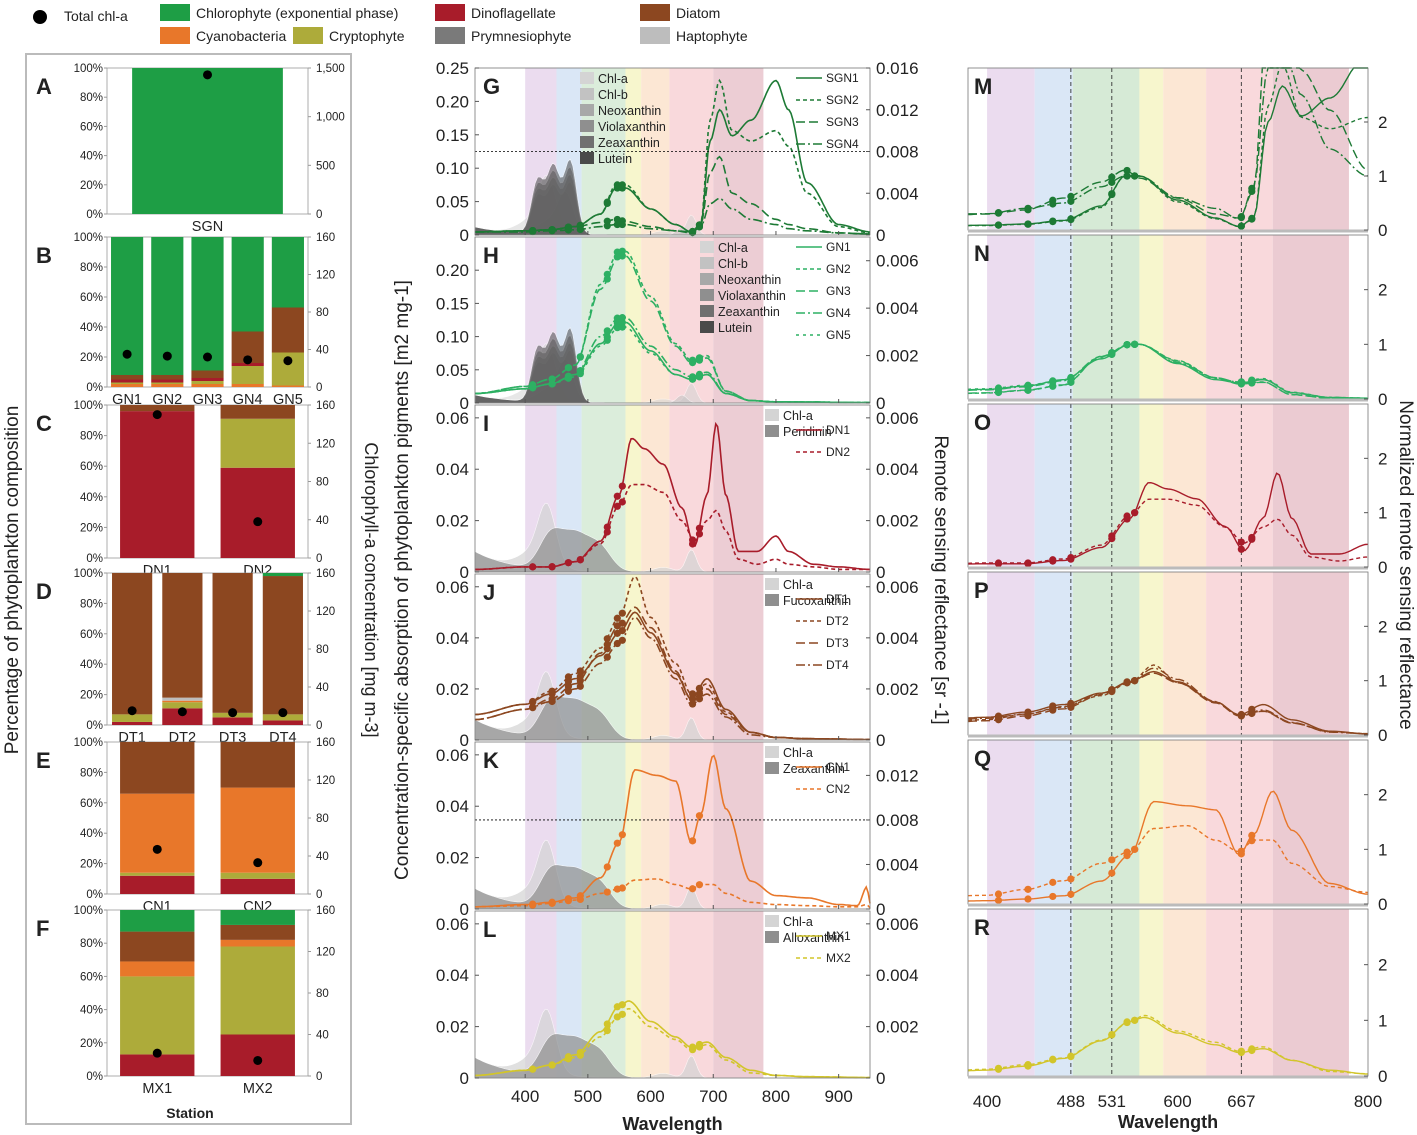 This screenshot has height=1135, width=1417. I want to click on pct-tick-label: 20%, so click(91, 186).